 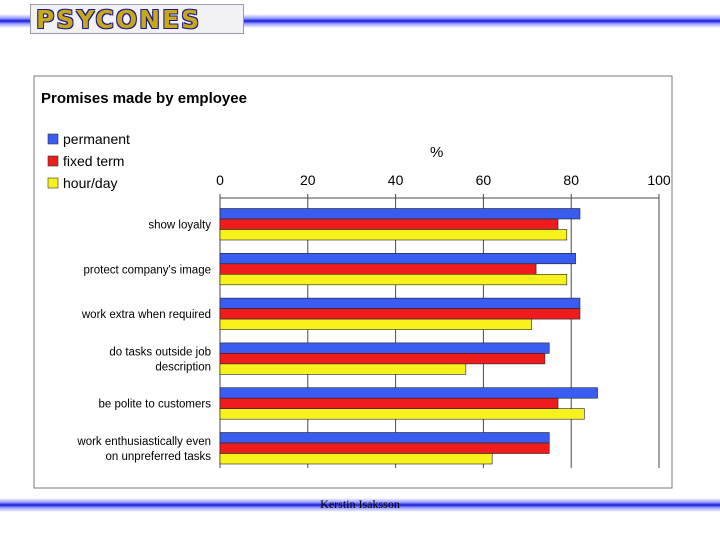 I want to click on footer-author: Kerstin Isaksson, so click(x=360, y=504).